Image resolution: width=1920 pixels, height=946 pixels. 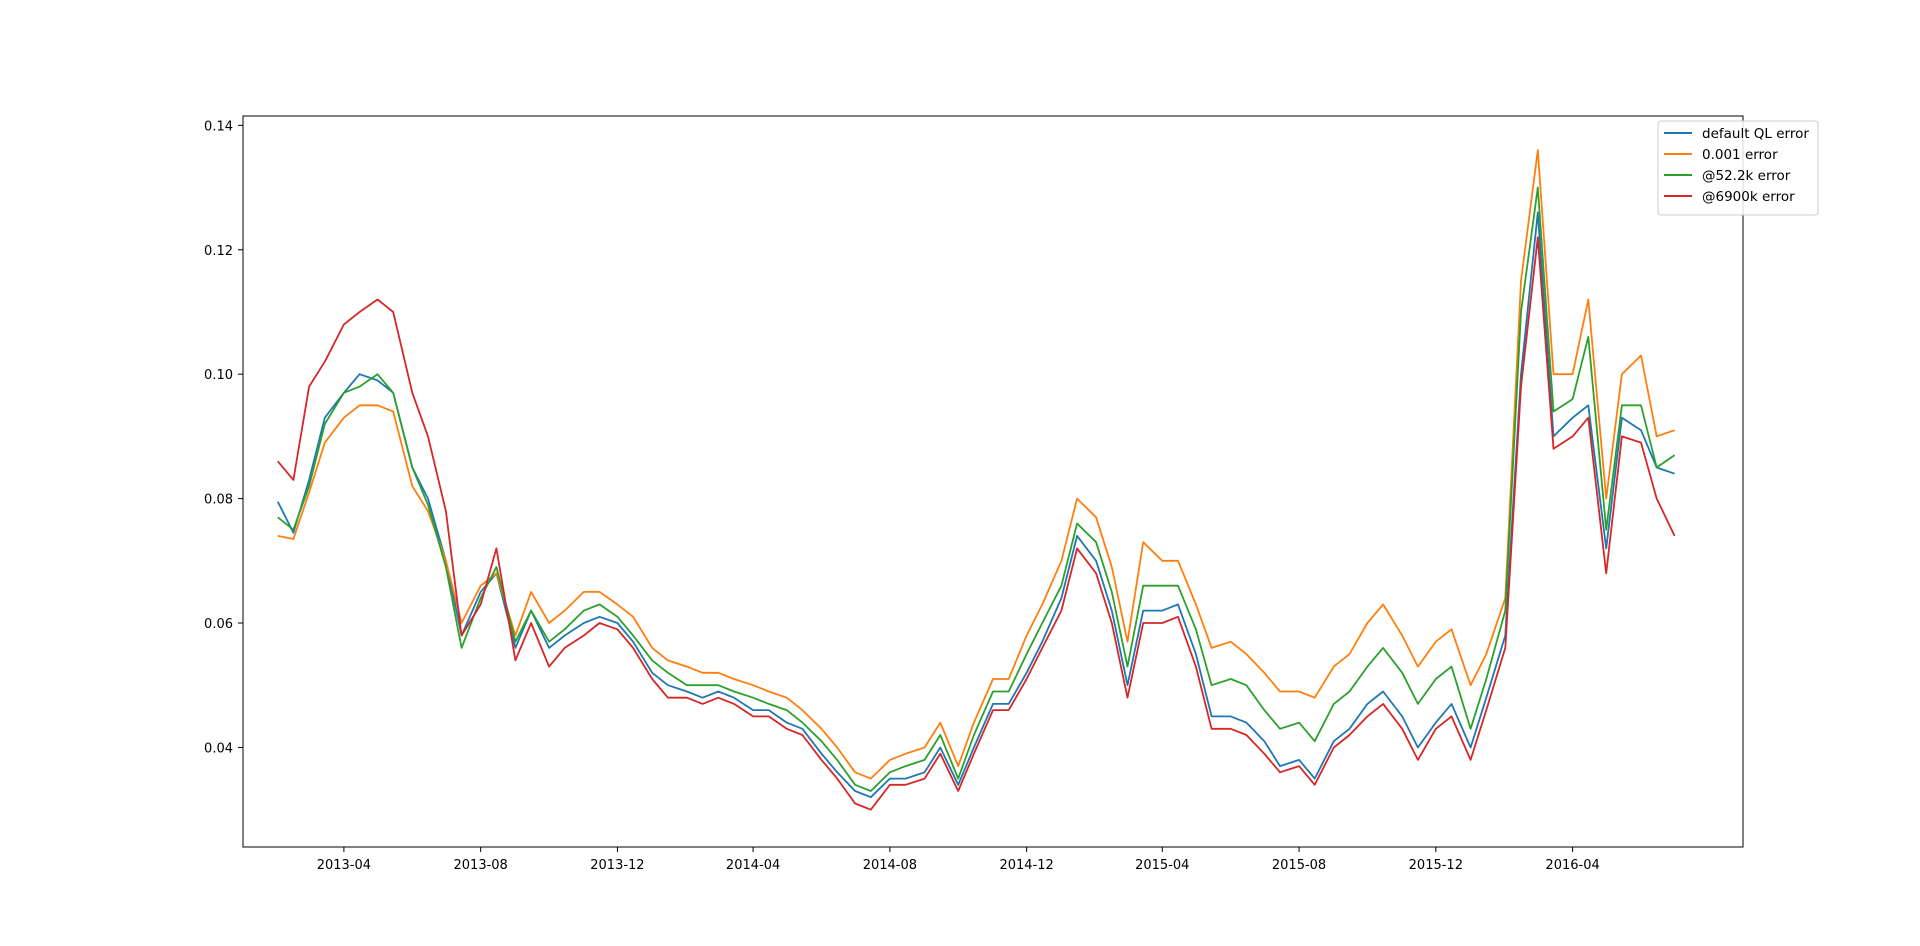 I want to click on x-tick-label: 2015-12, so click(x=1436, y=865).